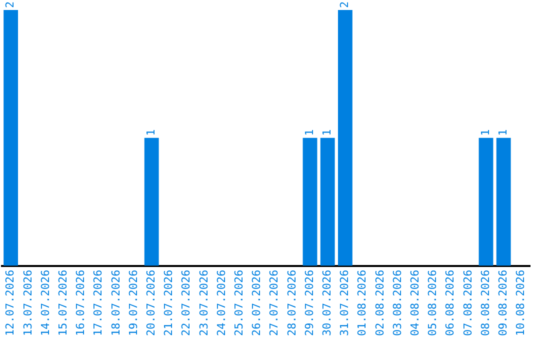 Image resolution: width=540 pixels, height=340 pixels. I want to click on x-tick-label: 19.07.2026, so click(133, 303).